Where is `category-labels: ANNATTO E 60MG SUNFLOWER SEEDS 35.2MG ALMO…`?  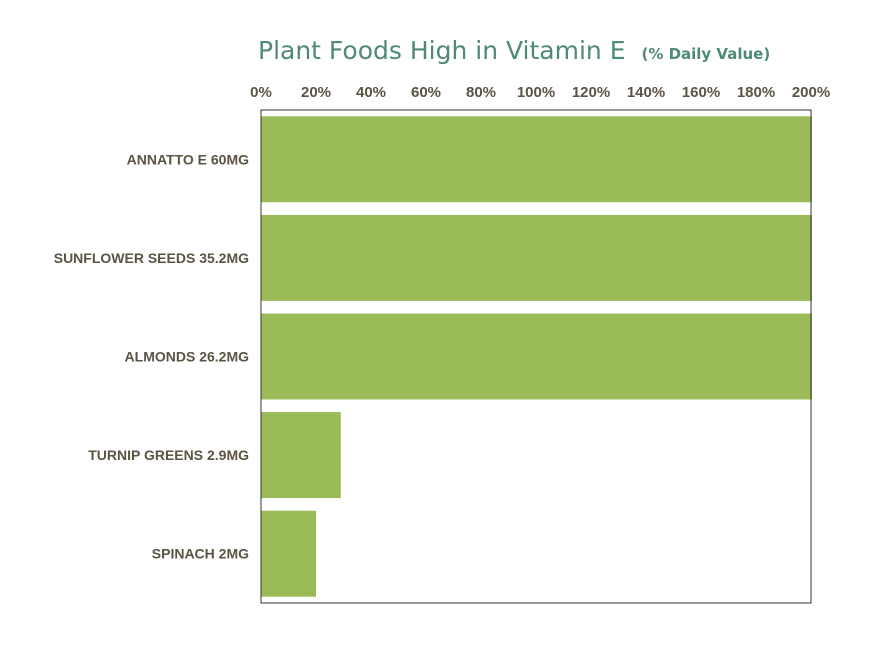
category-labels: ANNATTO E 60MG SUNFLOWER SEEDS 35.2MG ALMO… is located at coordinates (151, 356).